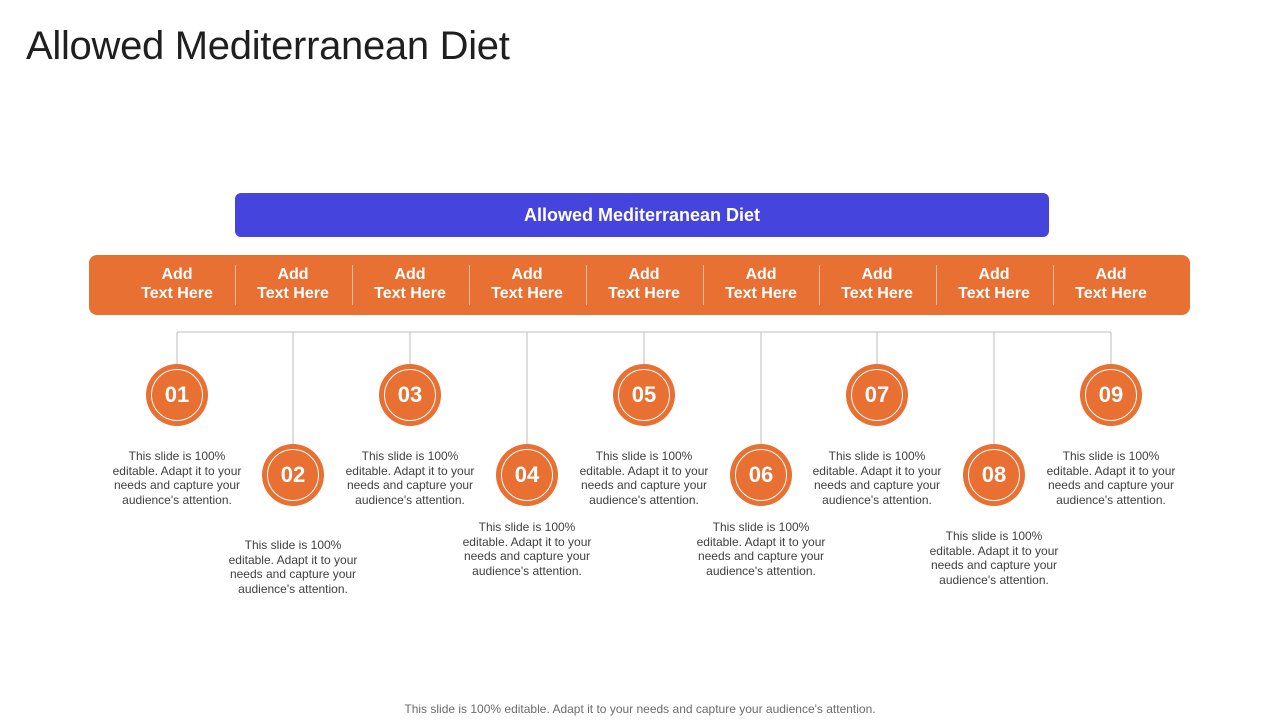  I want to click on step-circle: 01, so click(177, 395).